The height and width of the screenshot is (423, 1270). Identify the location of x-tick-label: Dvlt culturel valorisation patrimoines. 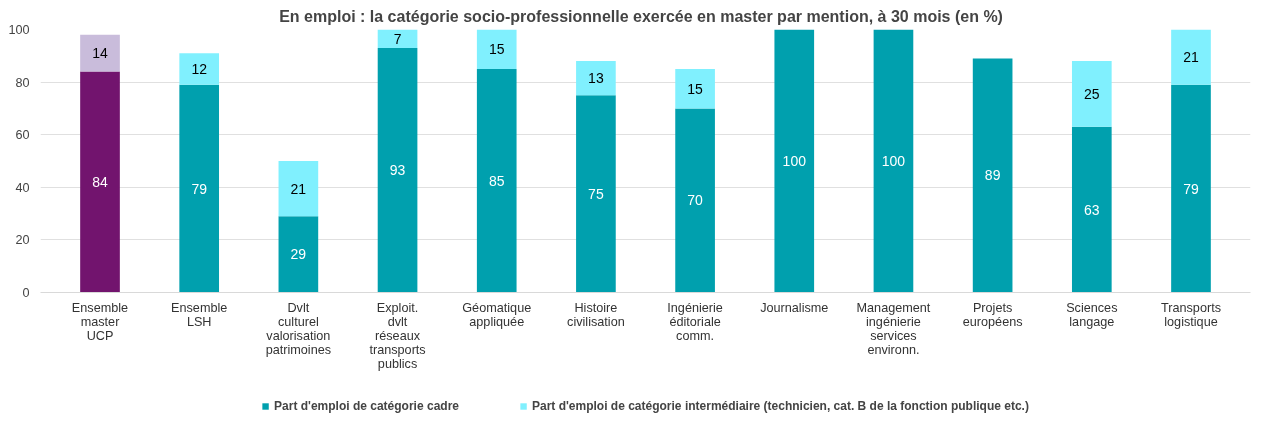
(298, 328).